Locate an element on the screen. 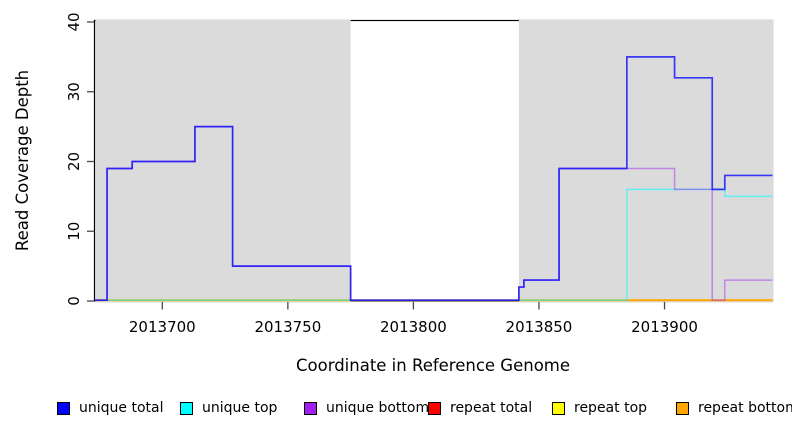  legend-item-repeat-bottom: repeat bottom is located at coordinates (734, 408).